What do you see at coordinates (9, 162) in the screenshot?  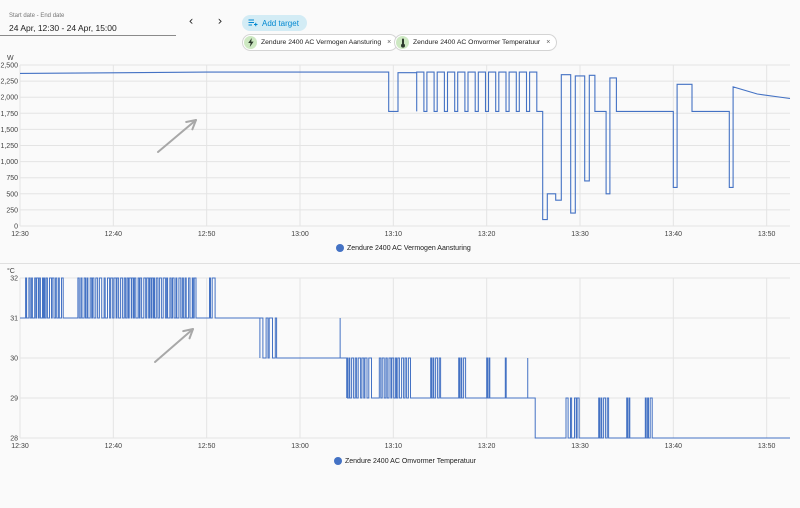 I see `y-tick-label: 1,000` at bounding box center [9, 162].